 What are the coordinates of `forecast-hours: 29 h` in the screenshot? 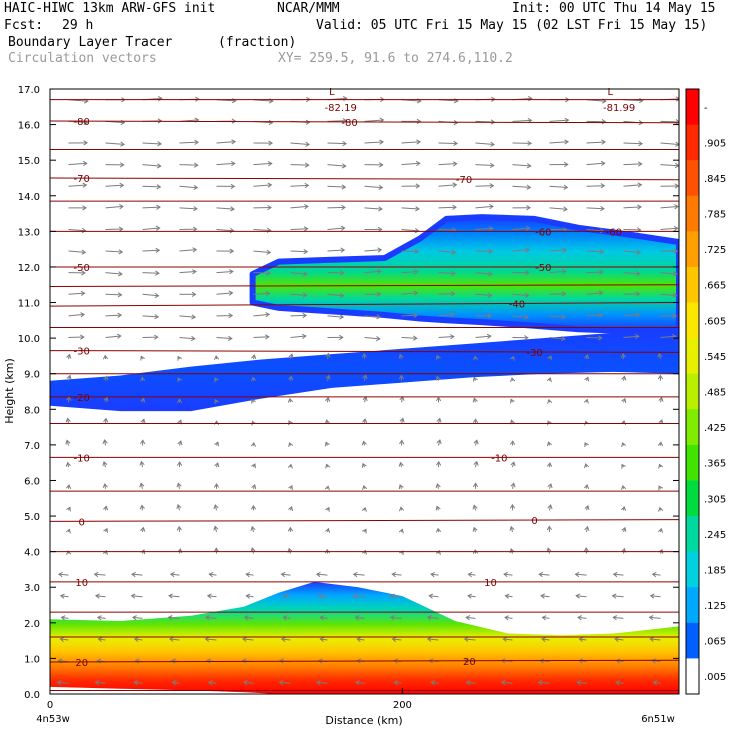 It's located at (78, 25).